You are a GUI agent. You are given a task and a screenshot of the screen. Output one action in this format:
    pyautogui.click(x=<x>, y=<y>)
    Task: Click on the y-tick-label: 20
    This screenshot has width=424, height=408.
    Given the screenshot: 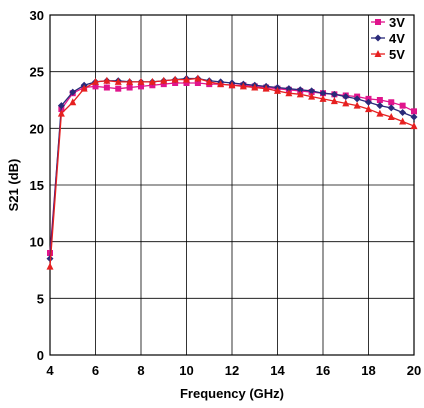 What is the action you would take?
    pyautogui.click(x=37, y=128)
    